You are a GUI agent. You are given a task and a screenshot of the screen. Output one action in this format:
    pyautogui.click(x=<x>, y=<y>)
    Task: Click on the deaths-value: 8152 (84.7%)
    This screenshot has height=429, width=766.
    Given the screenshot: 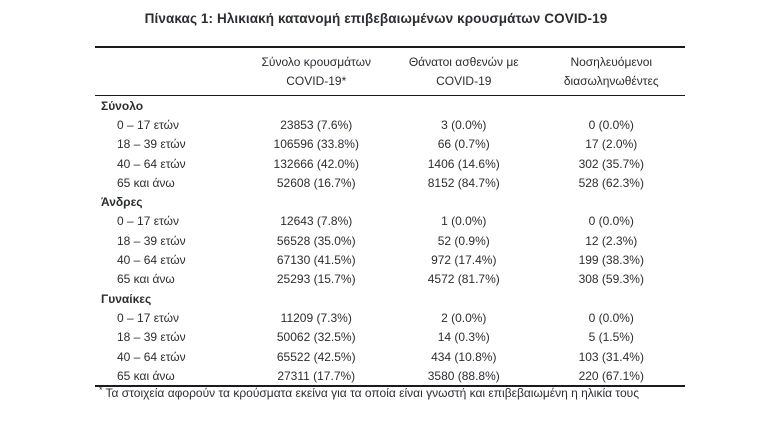 What is the action you would take?
    pyautogui.click(x=463, y=182)
    